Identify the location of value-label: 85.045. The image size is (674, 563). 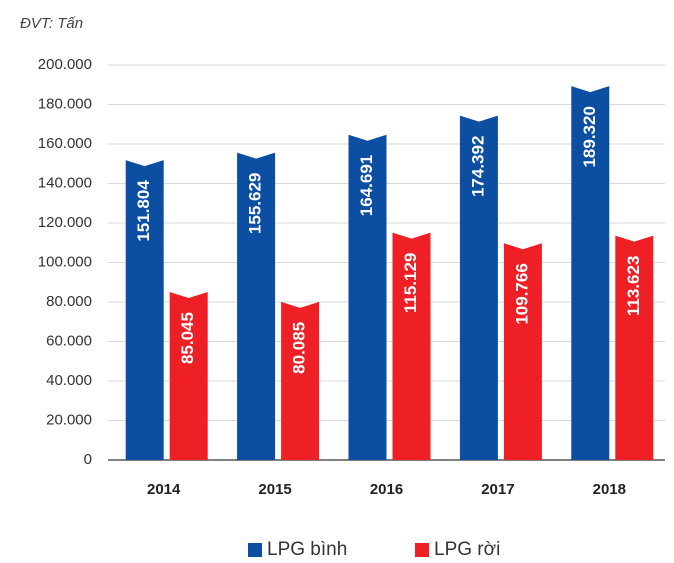
(187, 338).